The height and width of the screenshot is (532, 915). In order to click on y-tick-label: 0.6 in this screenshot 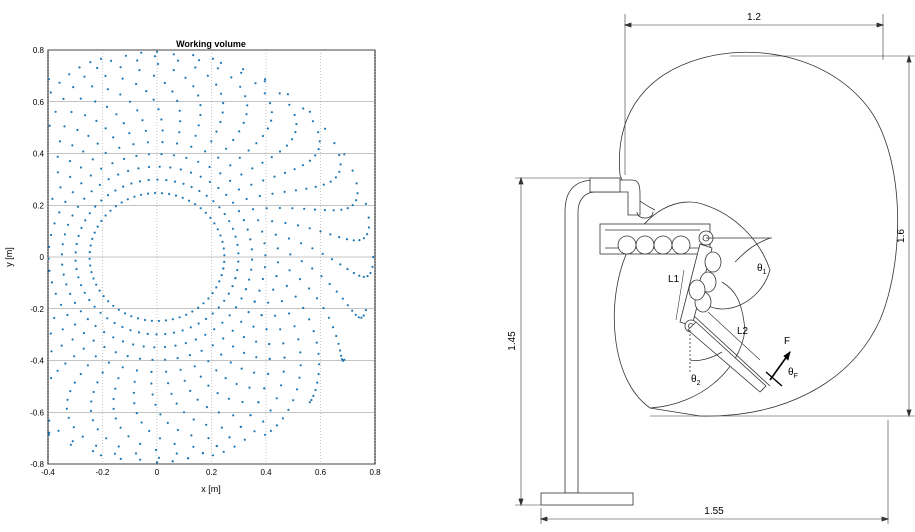, I will do `click(39, 102)`.